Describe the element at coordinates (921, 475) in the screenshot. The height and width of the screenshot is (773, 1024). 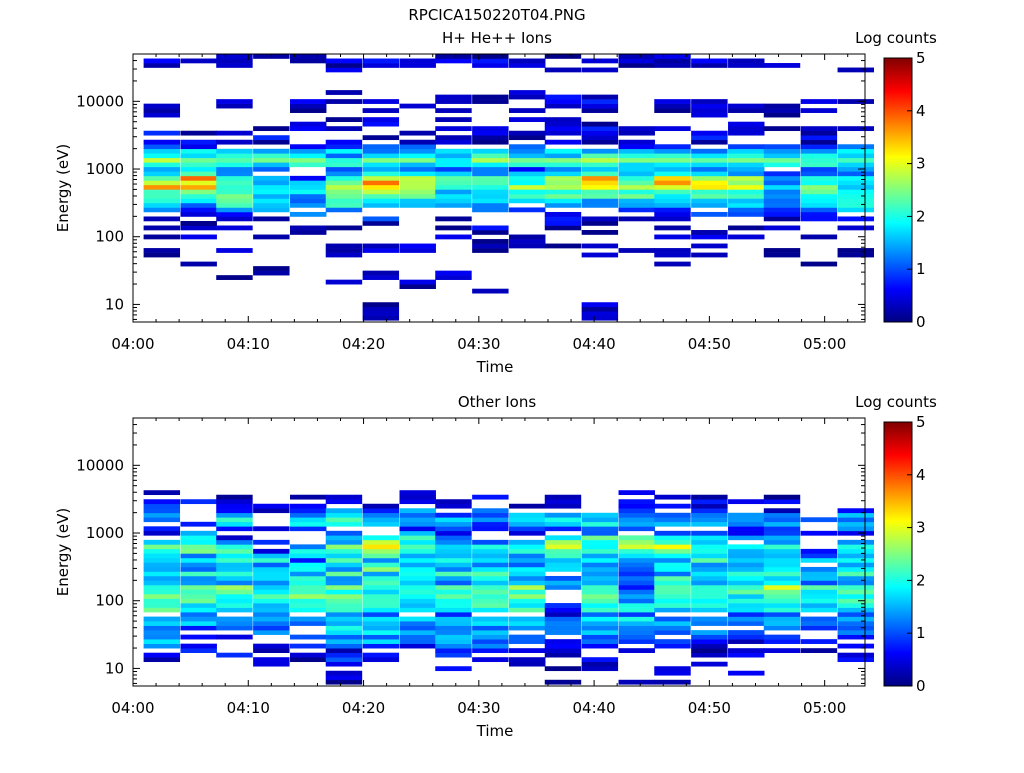
I see `colorbar-tick-label: 4` at that location.